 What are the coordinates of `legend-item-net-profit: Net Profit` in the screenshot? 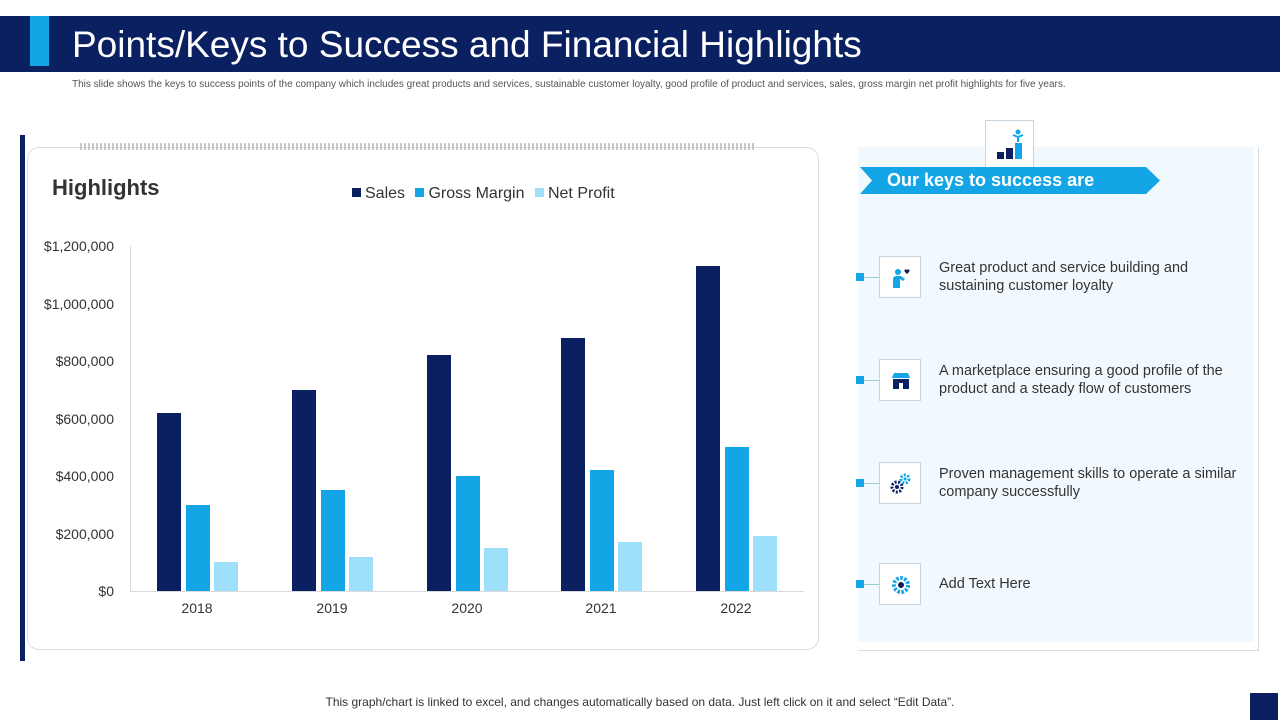 It's located at (574, 194).